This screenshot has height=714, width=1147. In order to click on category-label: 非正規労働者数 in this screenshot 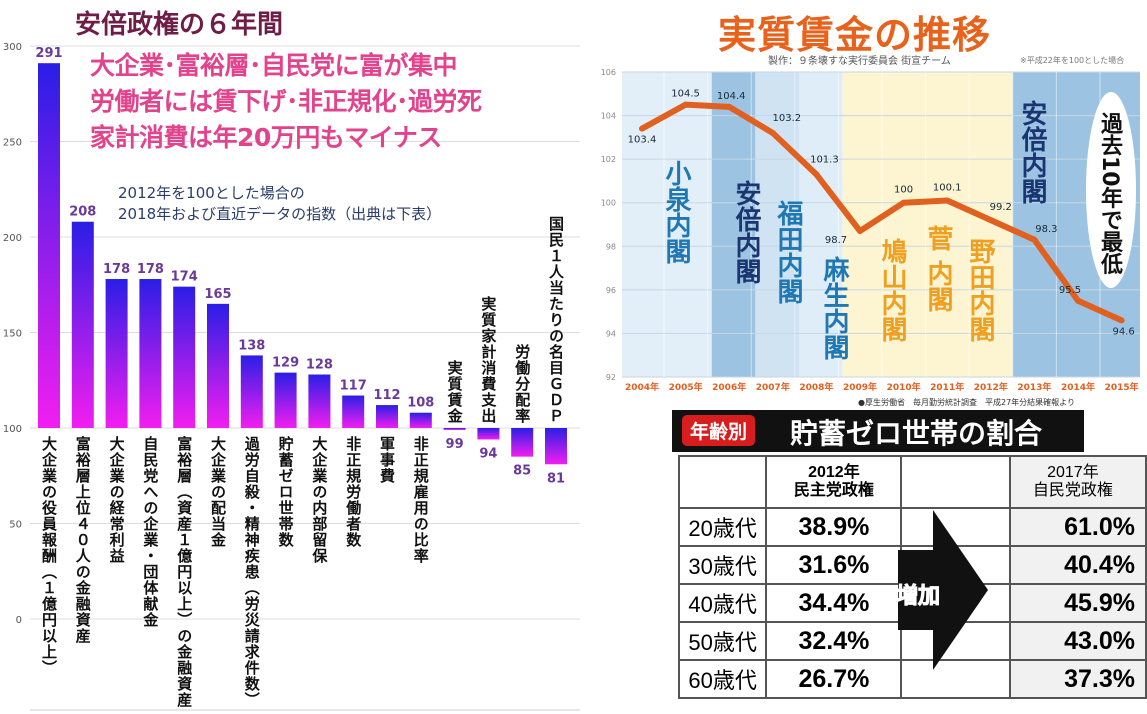, I will do `click(353, 492)`.